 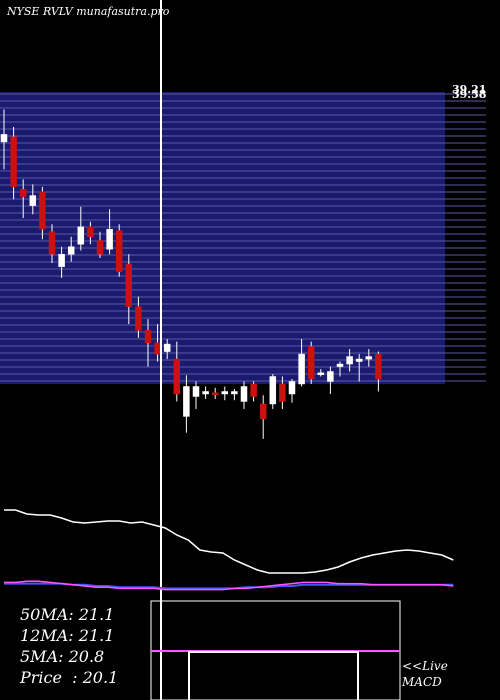 I want to click on macd-hist-outline, so click(x=273, y=675).